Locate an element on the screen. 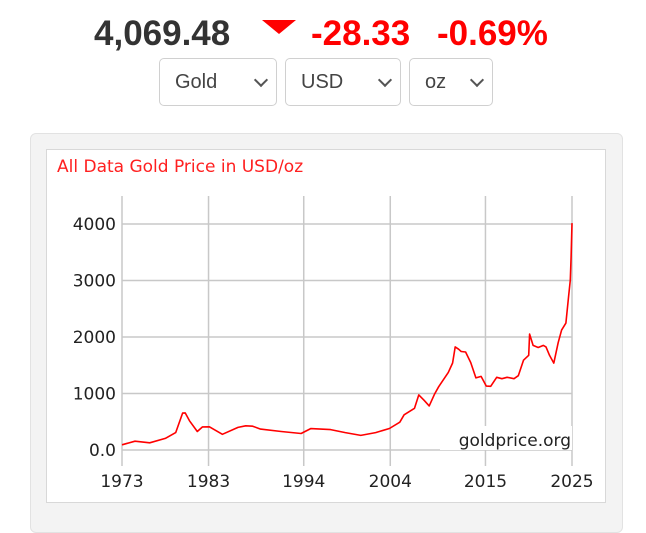 The width and height of the screenshot is (646, 533). x-tick-label: 2004 is located at coordinates (390, 482).